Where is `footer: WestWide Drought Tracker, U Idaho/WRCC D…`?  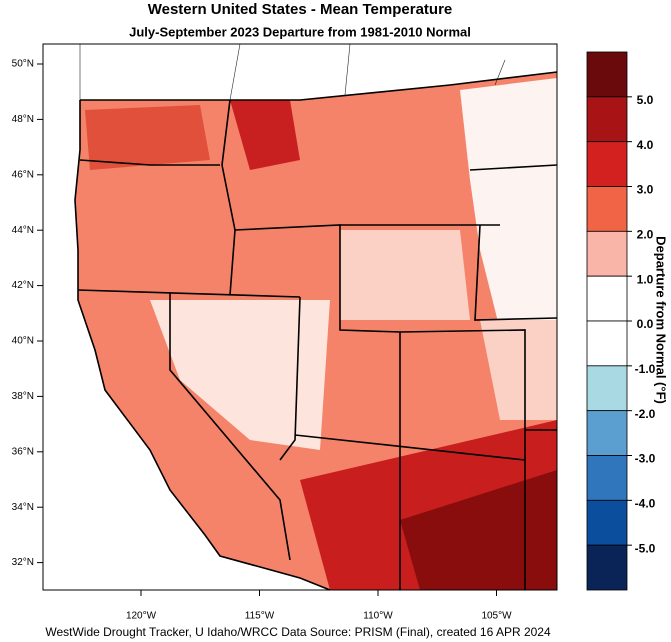 footer: WestWide Drought Tracker, U Idaho/WRCC D… is located at coordinates (298, 632).